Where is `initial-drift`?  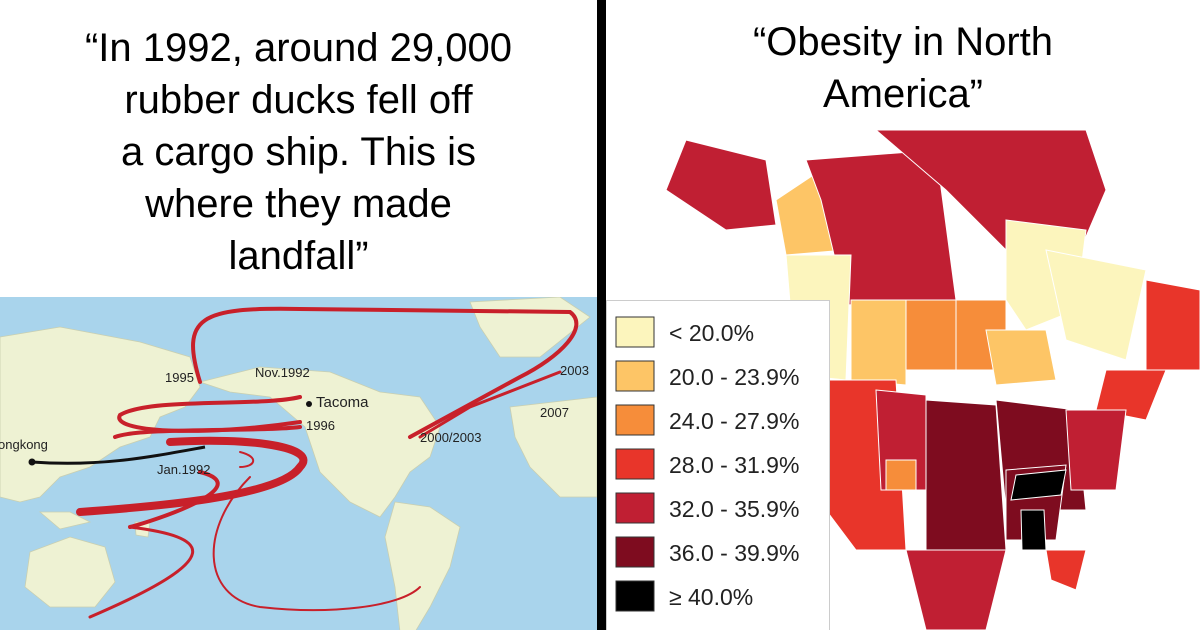 initial-drift is located at coordinates (118, 455).